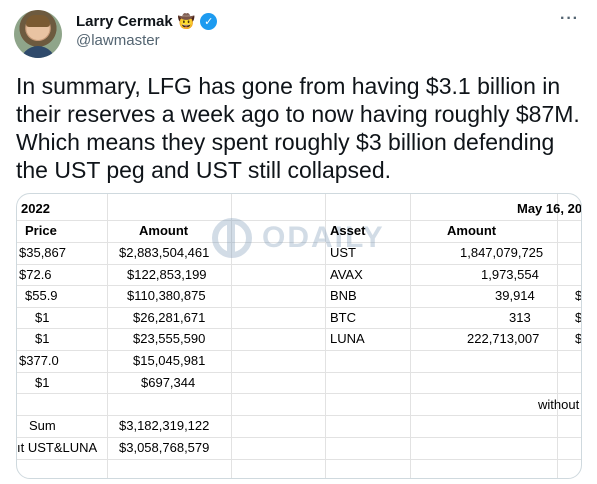 Image resolution: width=597 pixels, height=484 pixels. I want to click on more-options-icon: ···, so click(569, 18).